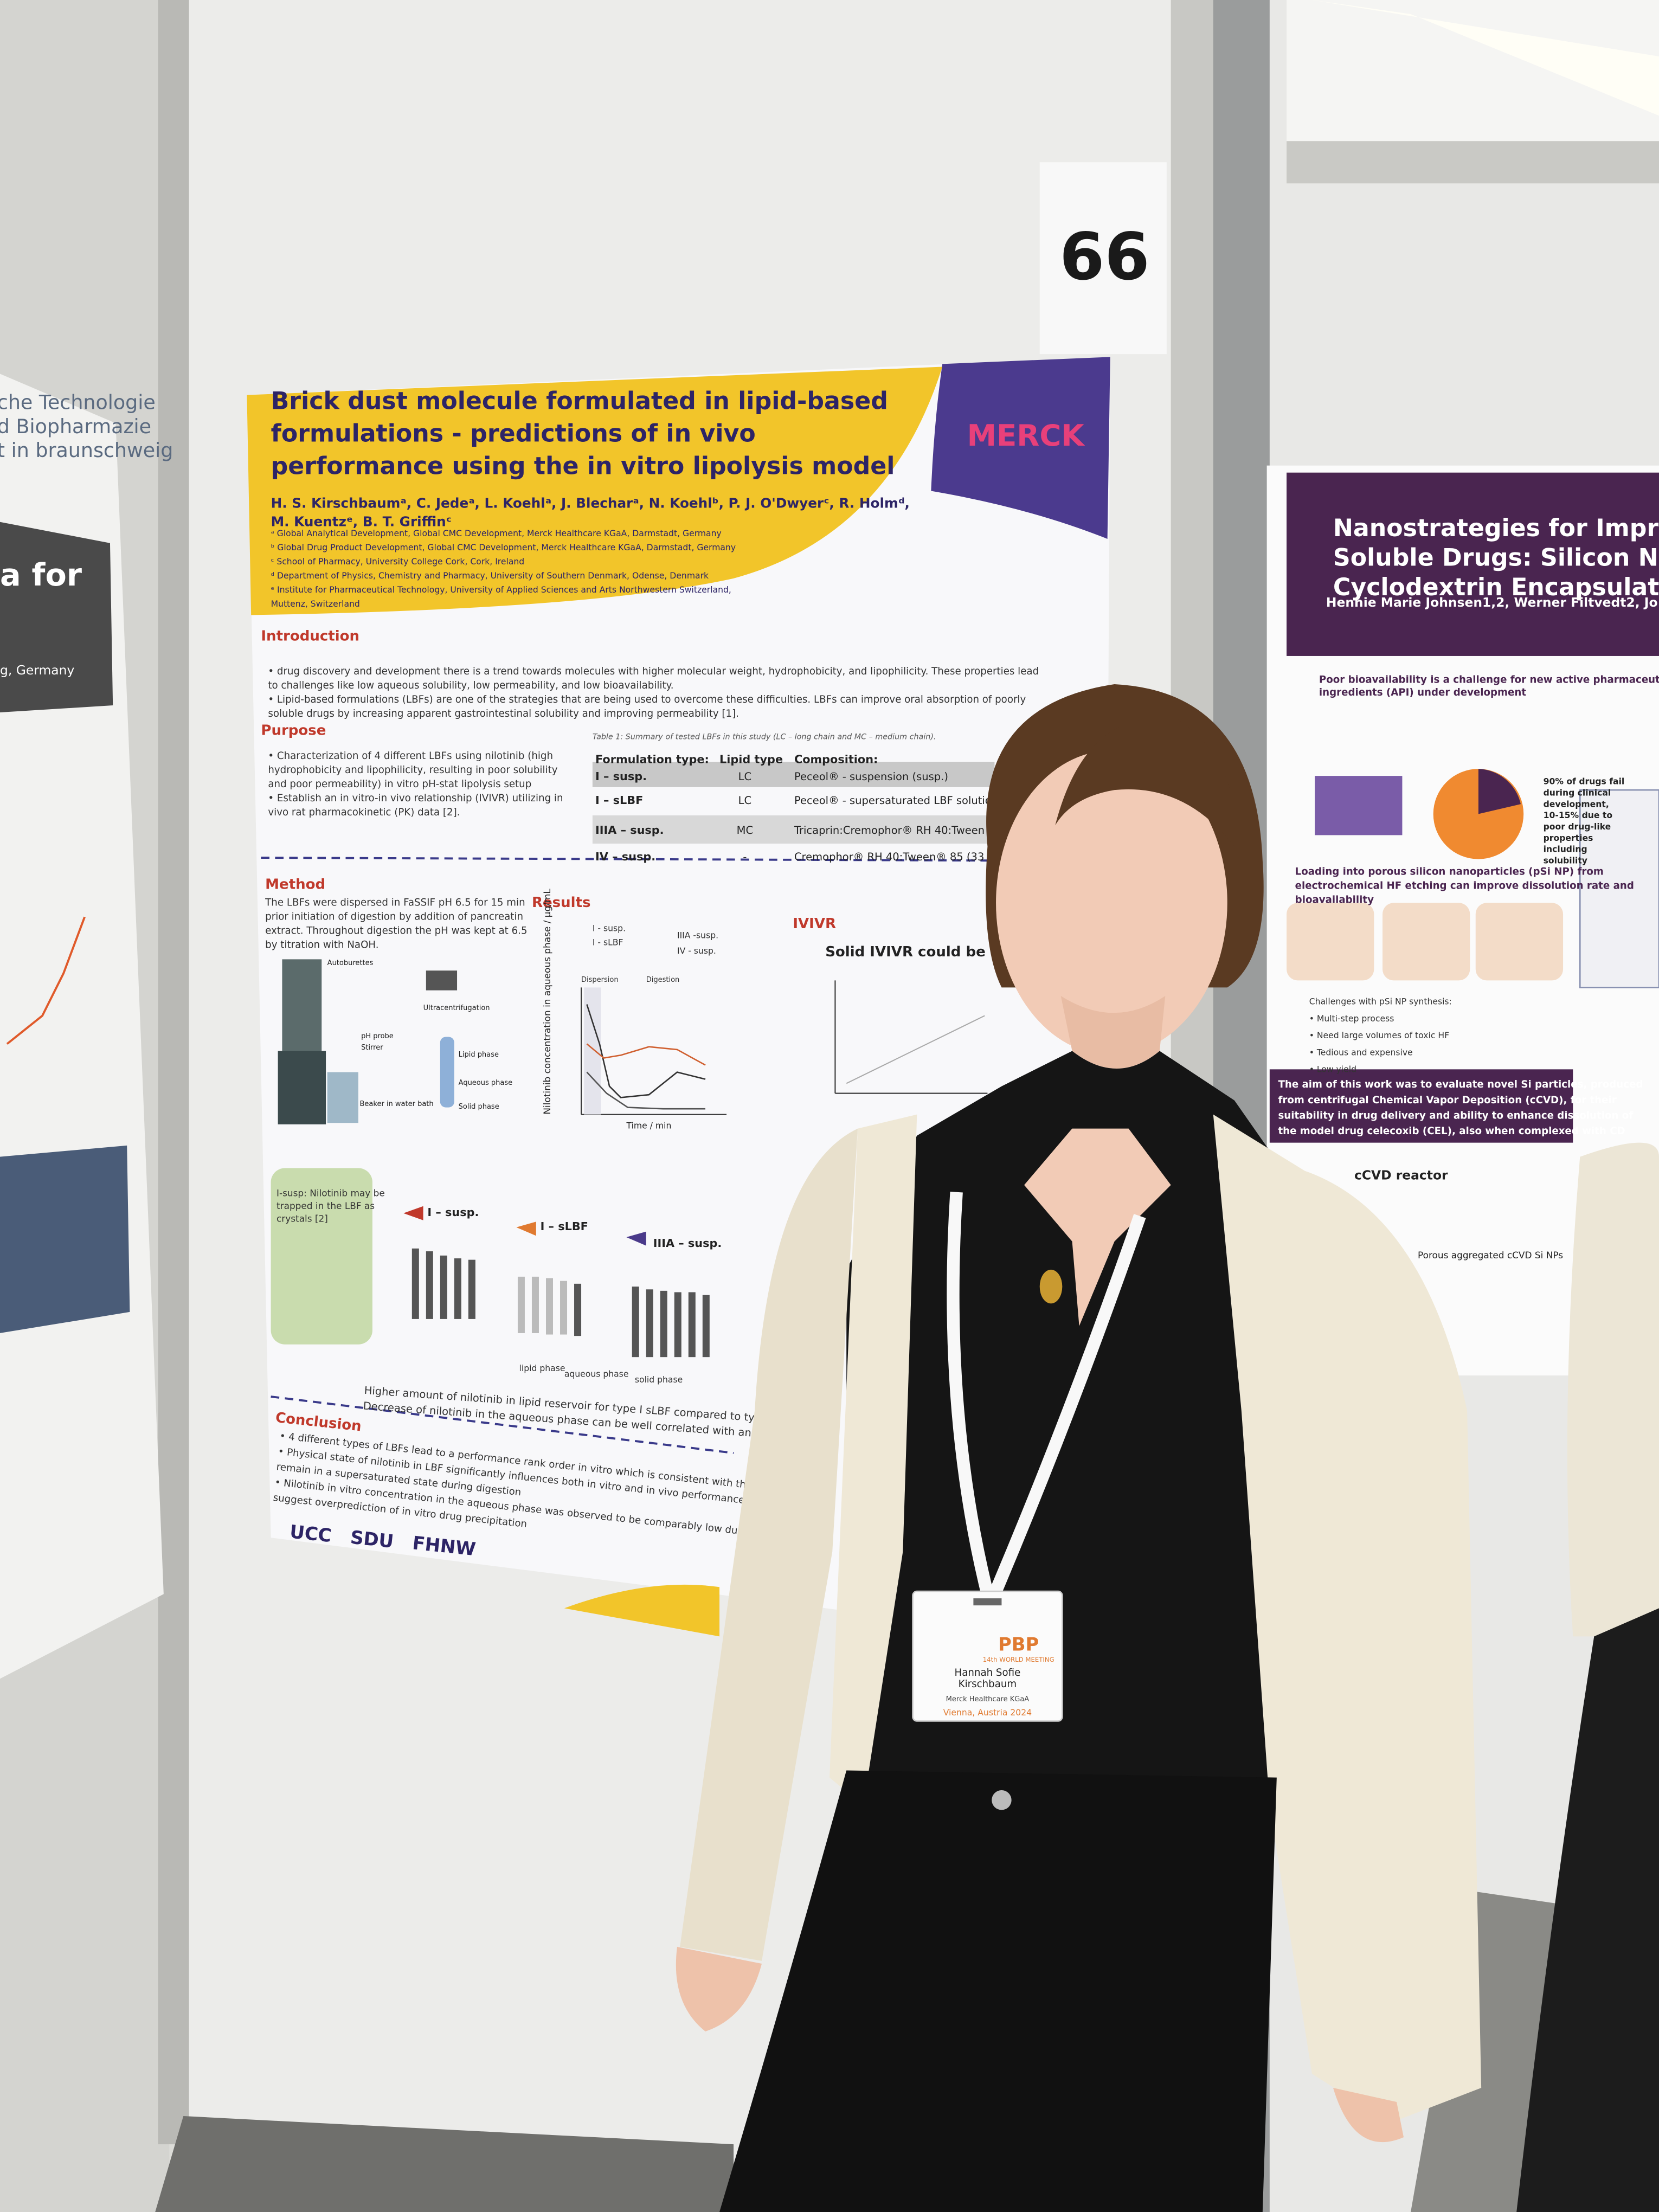 This screenshot has width=1659, height=2212. Describe the element at coordinates (1046, 1394) in the screenshot. I see `lanyard` at that location.